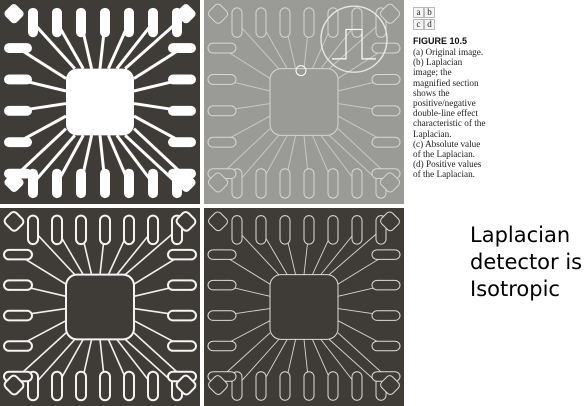 This screenshot has height=406, width=587. What do you see at coordinates (445, 113) in the screenshot?
I see `caption-line: double-line effect` at bounding box center [445, 113].